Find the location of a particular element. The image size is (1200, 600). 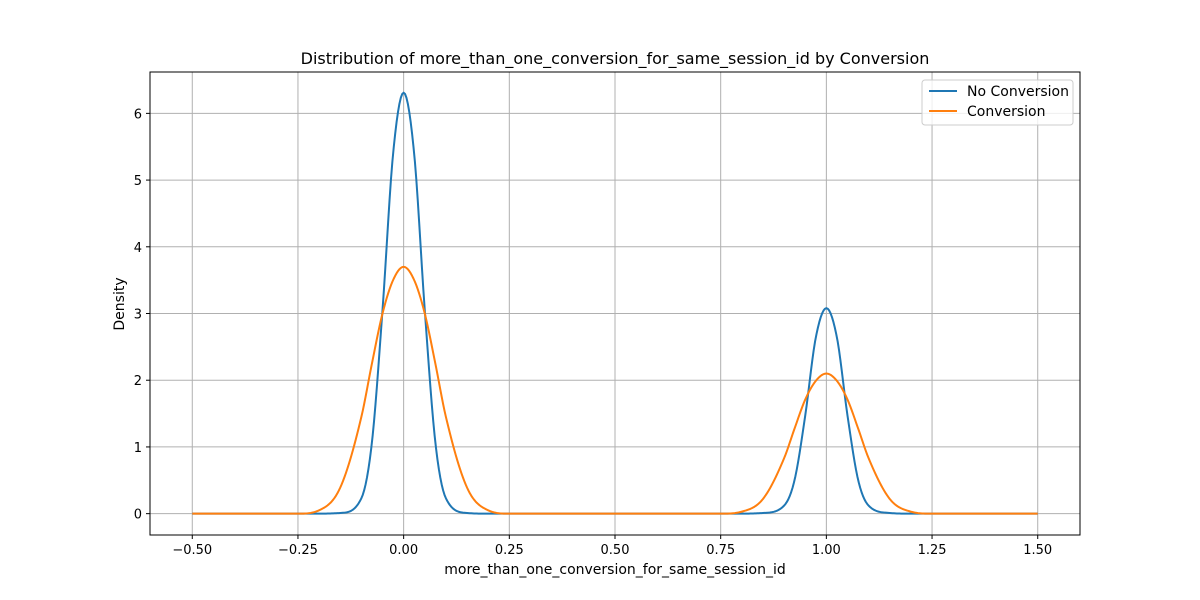

y-tick-label: 6 is located at coordinates (138, 114).